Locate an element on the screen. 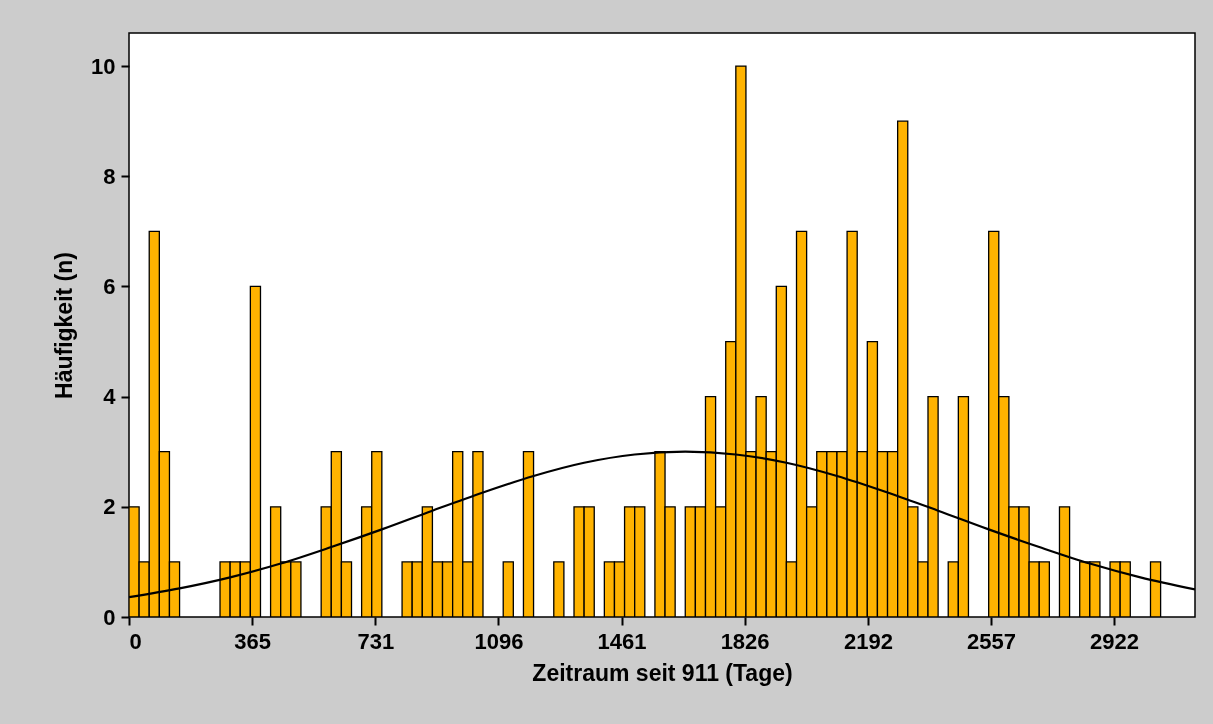 This screenshot has width=1213, height=724. x-tick-label: 2192 is located at coordinates (868, 641).